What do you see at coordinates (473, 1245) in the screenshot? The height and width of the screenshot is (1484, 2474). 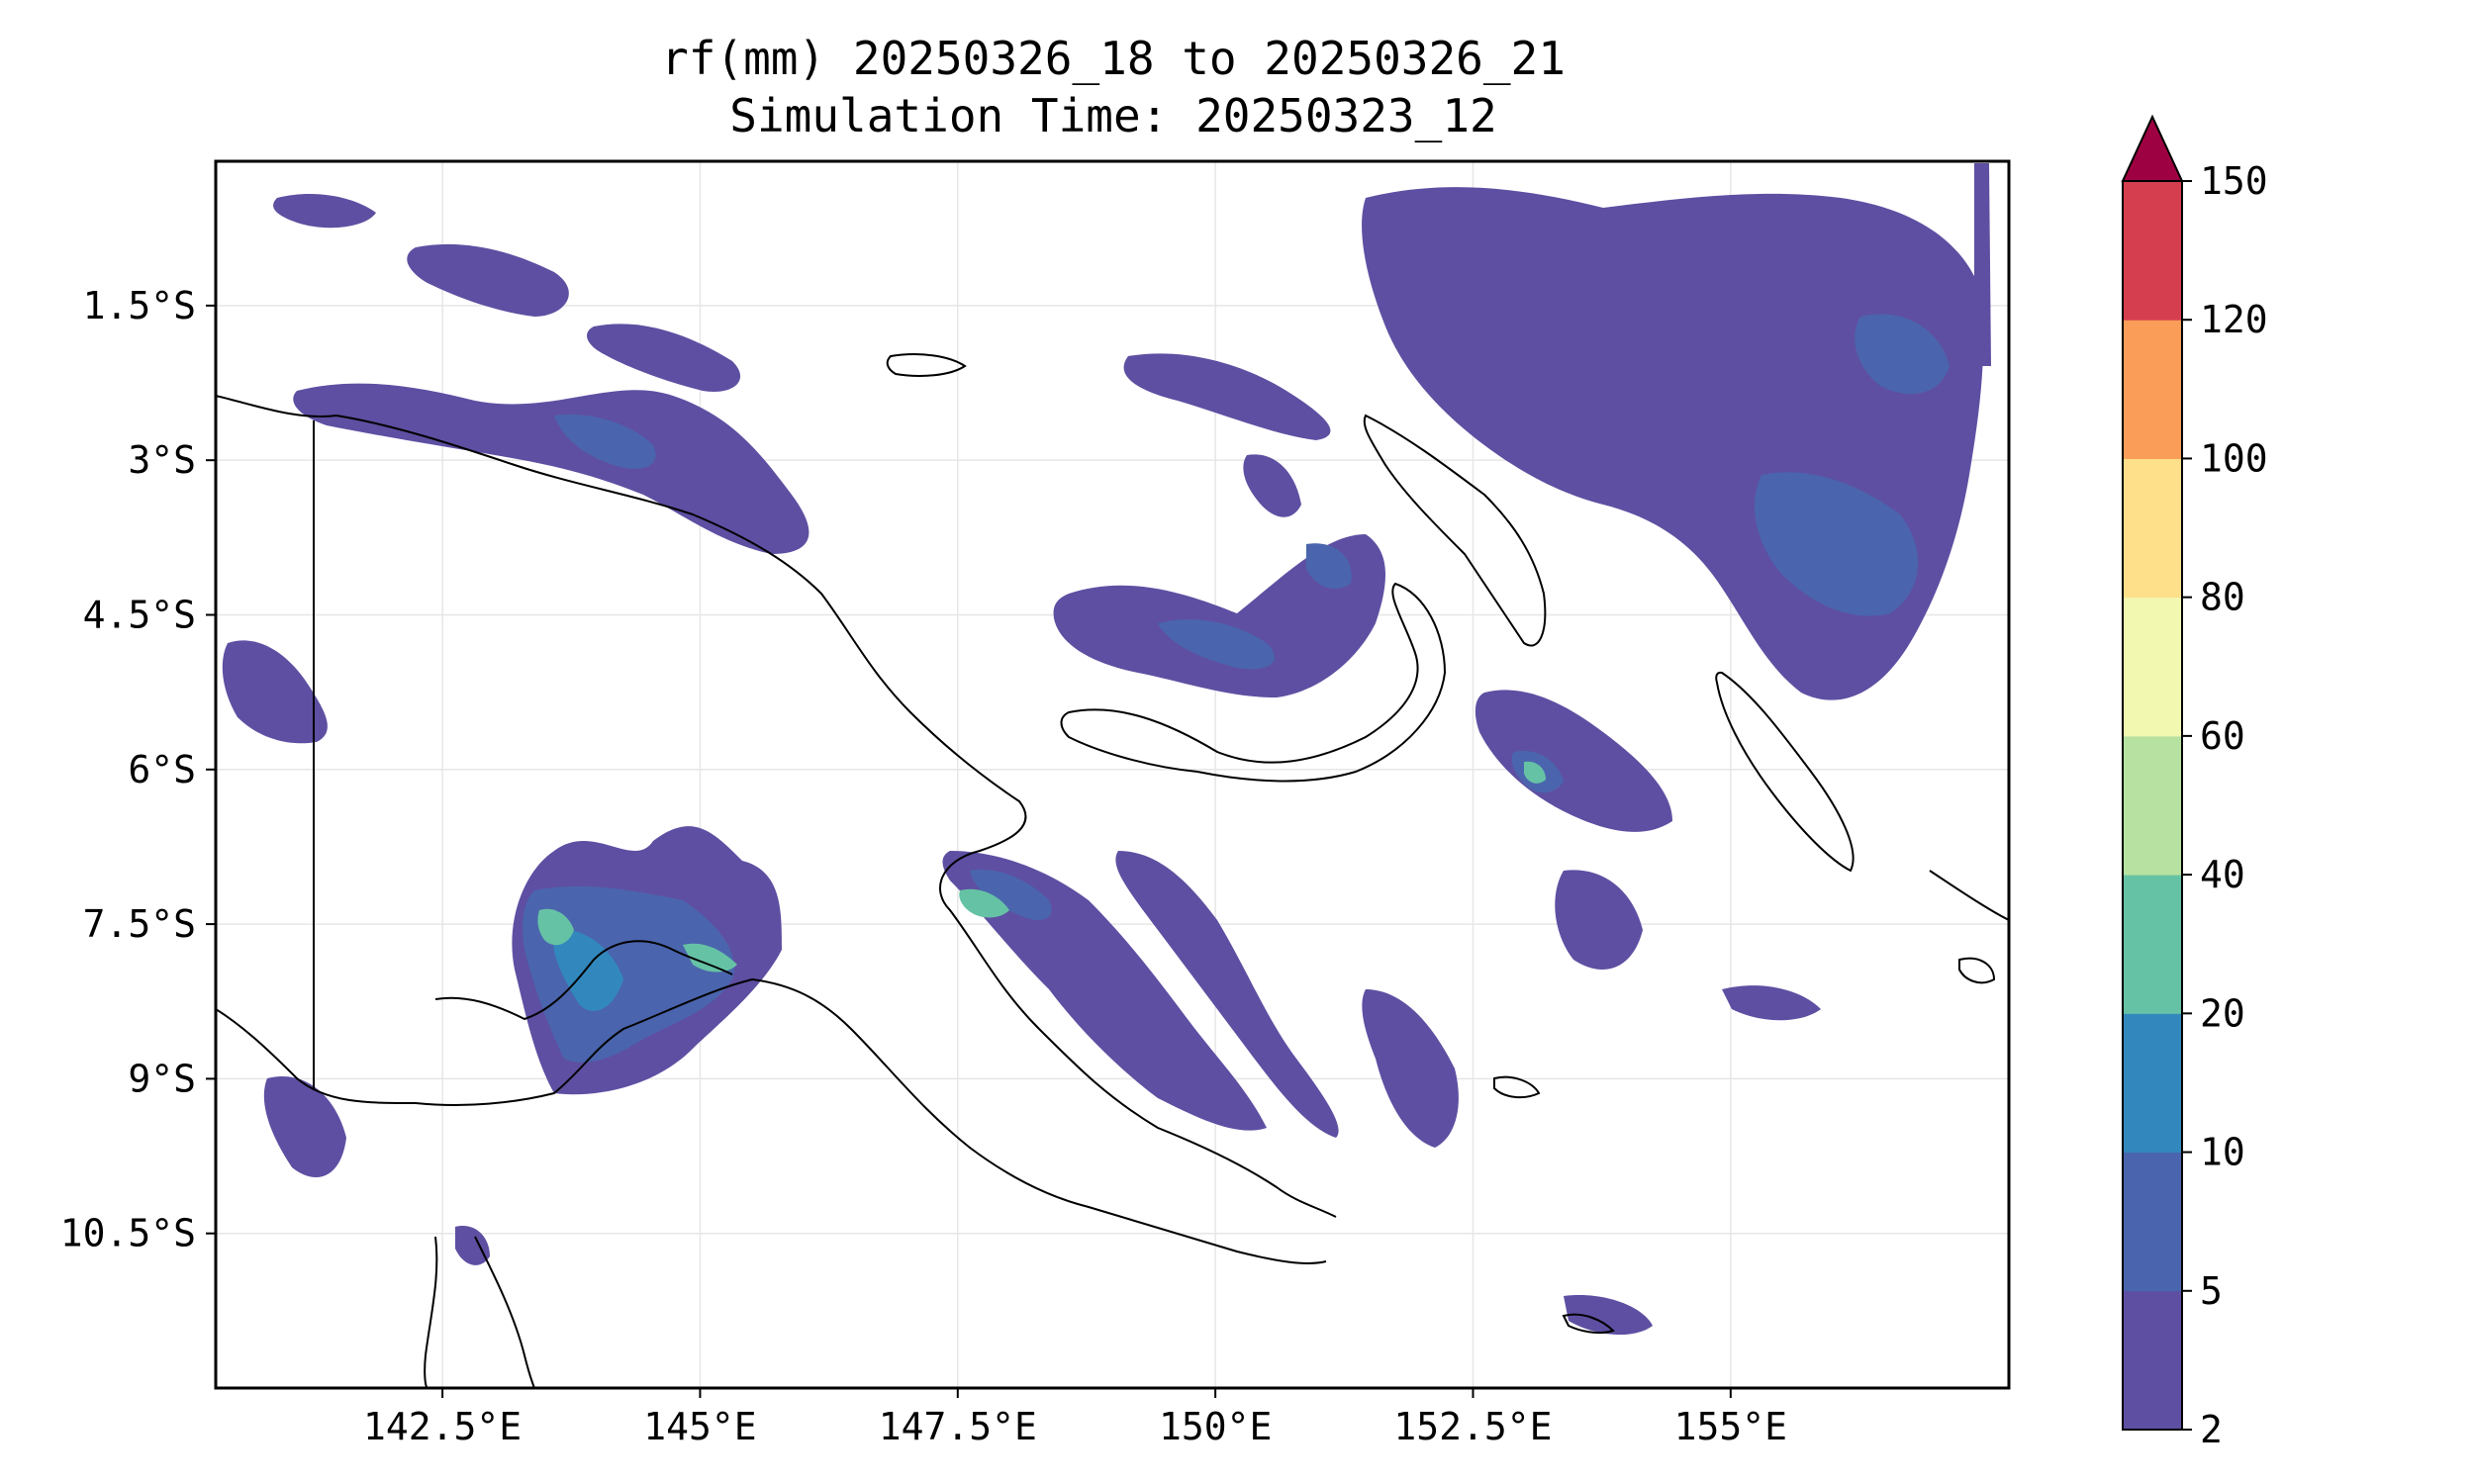 I see `rain-patch-torres` at bounding box center [473, 1245].